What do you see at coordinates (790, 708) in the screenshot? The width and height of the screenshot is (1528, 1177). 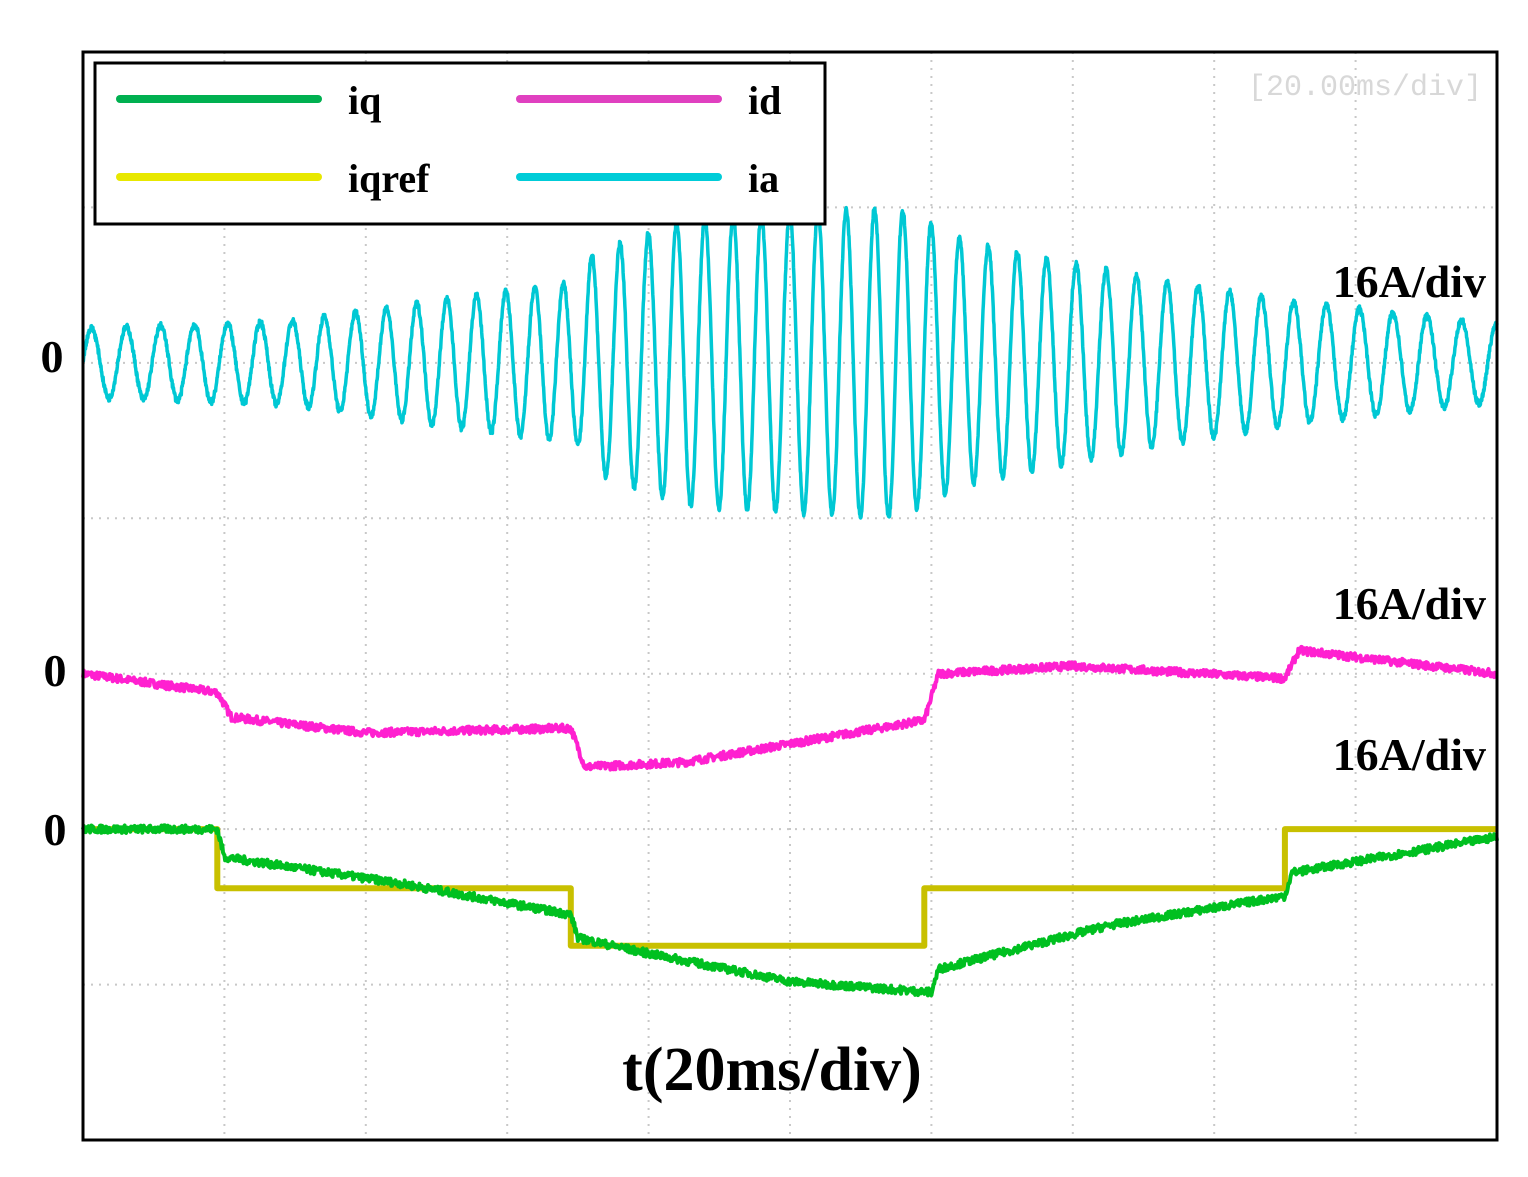 I see `series-id` at bounding box center [790, 708].